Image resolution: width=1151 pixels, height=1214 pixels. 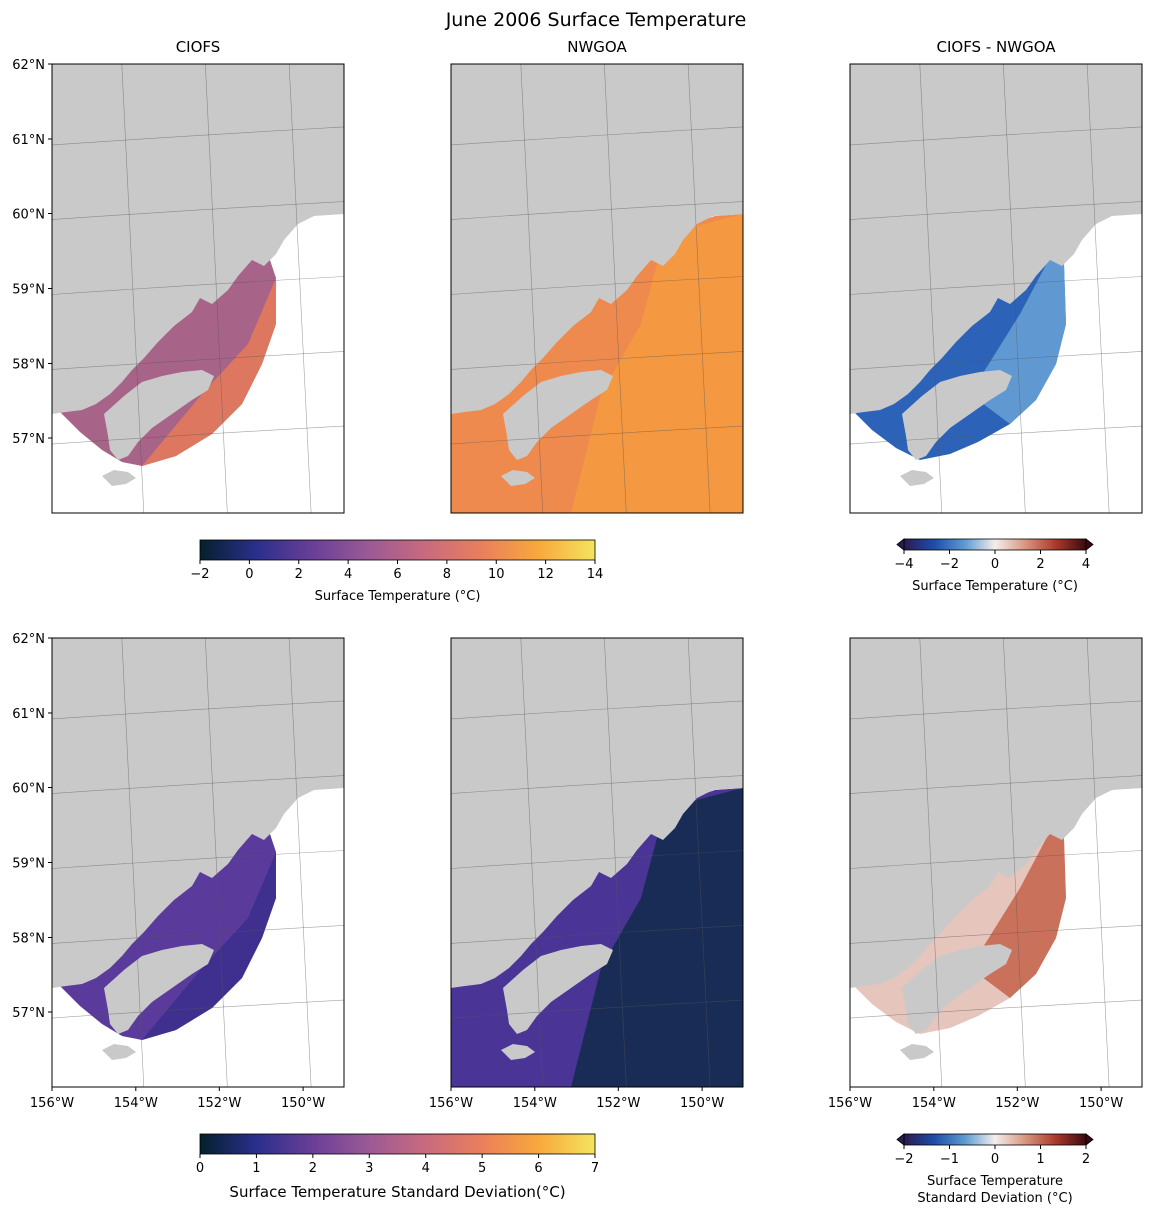 I want to click on colorbar-extend-low, so click(x=900, y=1139).